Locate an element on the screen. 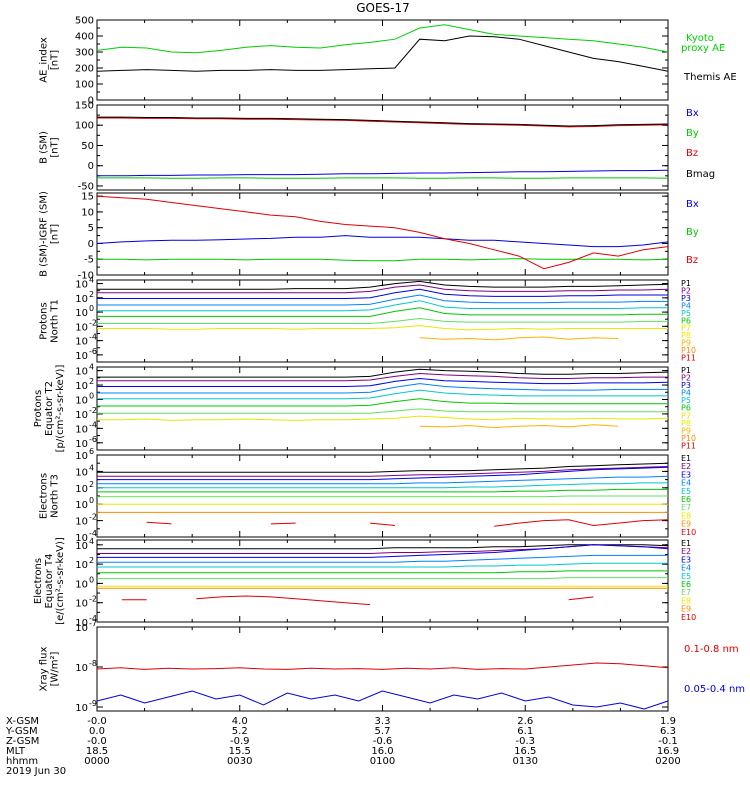 The width and height of the screenshot is (750, 800). legend-entry: By is located at coordinates (692, 133).